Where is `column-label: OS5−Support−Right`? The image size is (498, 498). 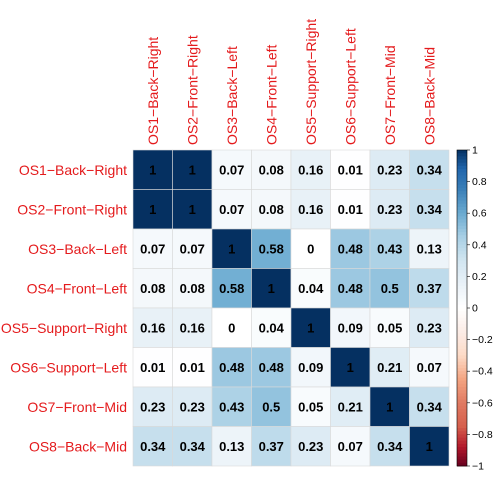 column-label: OS5−Support−Right is located at coordinates (311, 82).